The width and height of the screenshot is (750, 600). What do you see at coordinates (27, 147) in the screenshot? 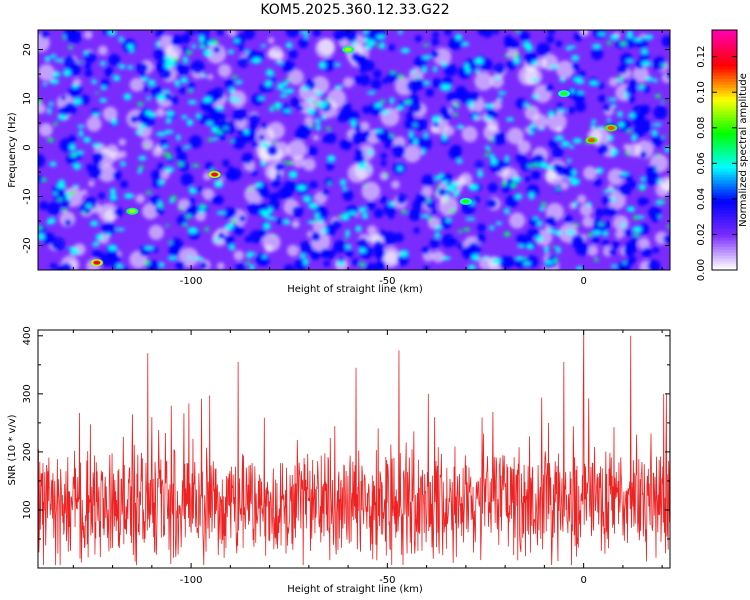
I see `heatmap-y-tick-label: 0` at bounding box center [27, 147].